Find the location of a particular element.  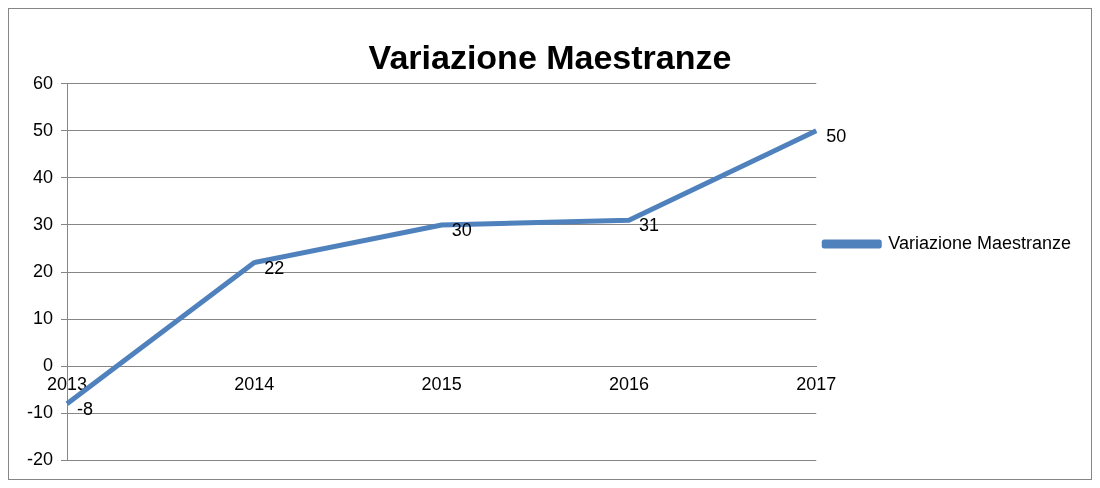

y-tick-label: 10 is located at coordinates (43, 318).